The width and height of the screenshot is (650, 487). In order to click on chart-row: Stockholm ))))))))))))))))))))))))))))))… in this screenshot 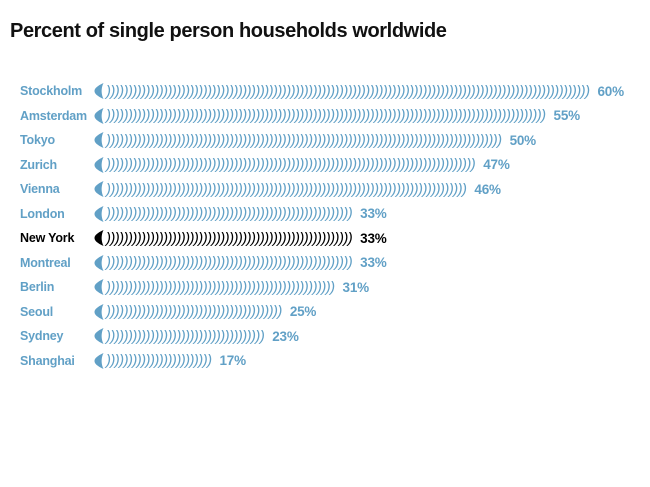, I will do `click(325, 91)`.